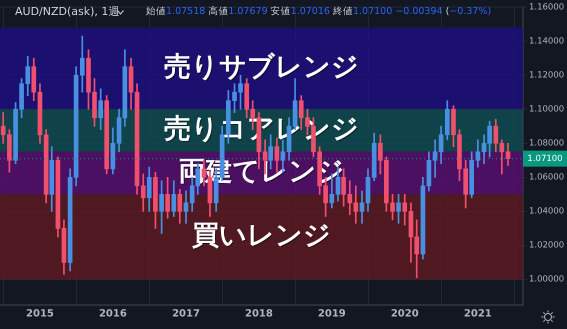 Image resolution: width=567 pixels, height=329 pixels. What do you see at coordinates (546, 7) in the screenshot?
I see `y-tick-label: 1.16000` at bounding box center [546, 7].